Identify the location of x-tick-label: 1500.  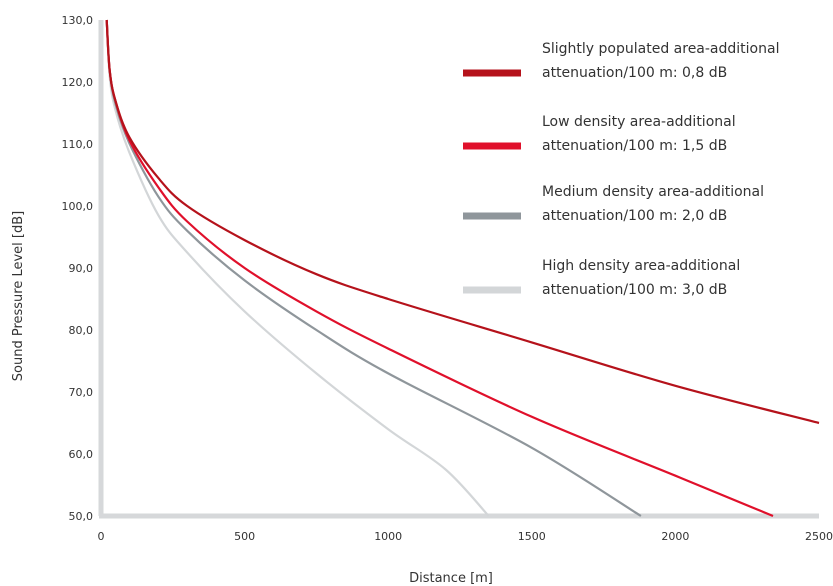
(532, 536).